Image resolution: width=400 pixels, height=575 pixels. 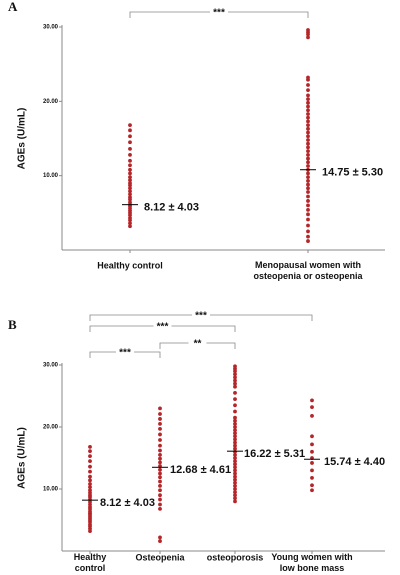 I want to click on bracket-label: ***, so click(x=125, y=353).